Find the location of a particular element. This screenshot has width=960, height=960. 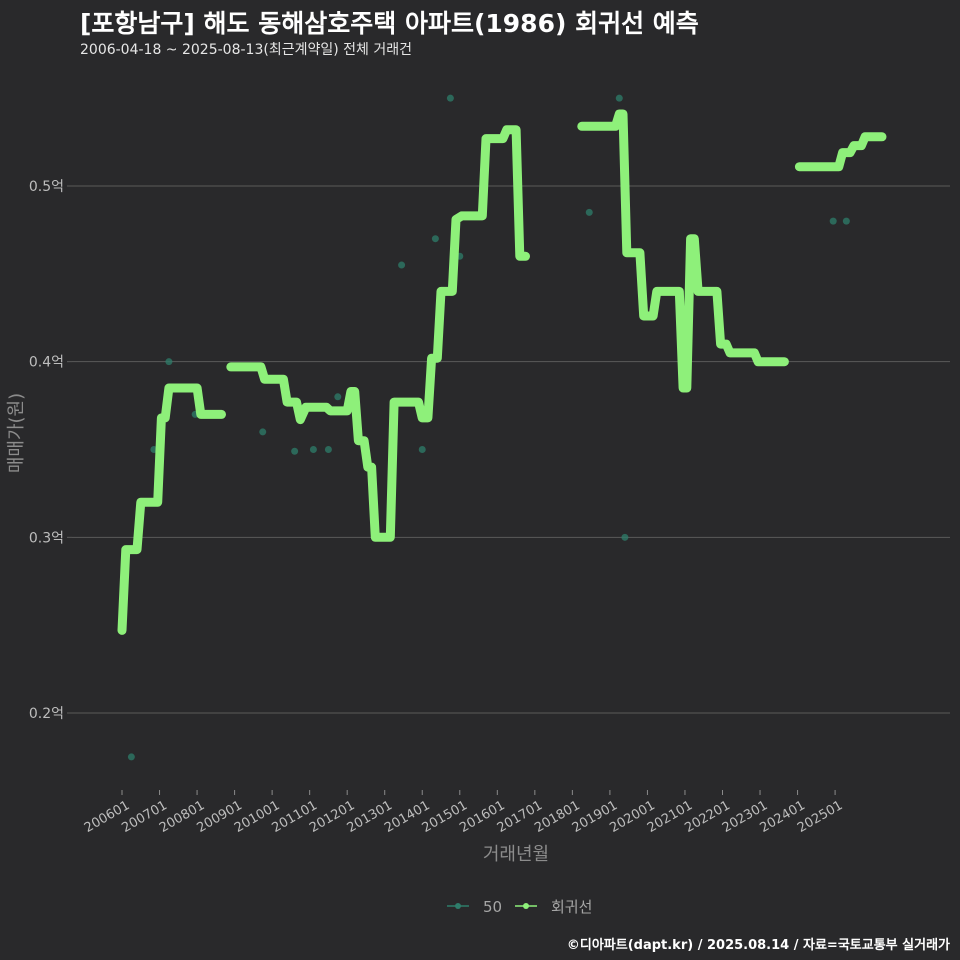

legend: 50 회귀선 is located at coordinates (519, 907).